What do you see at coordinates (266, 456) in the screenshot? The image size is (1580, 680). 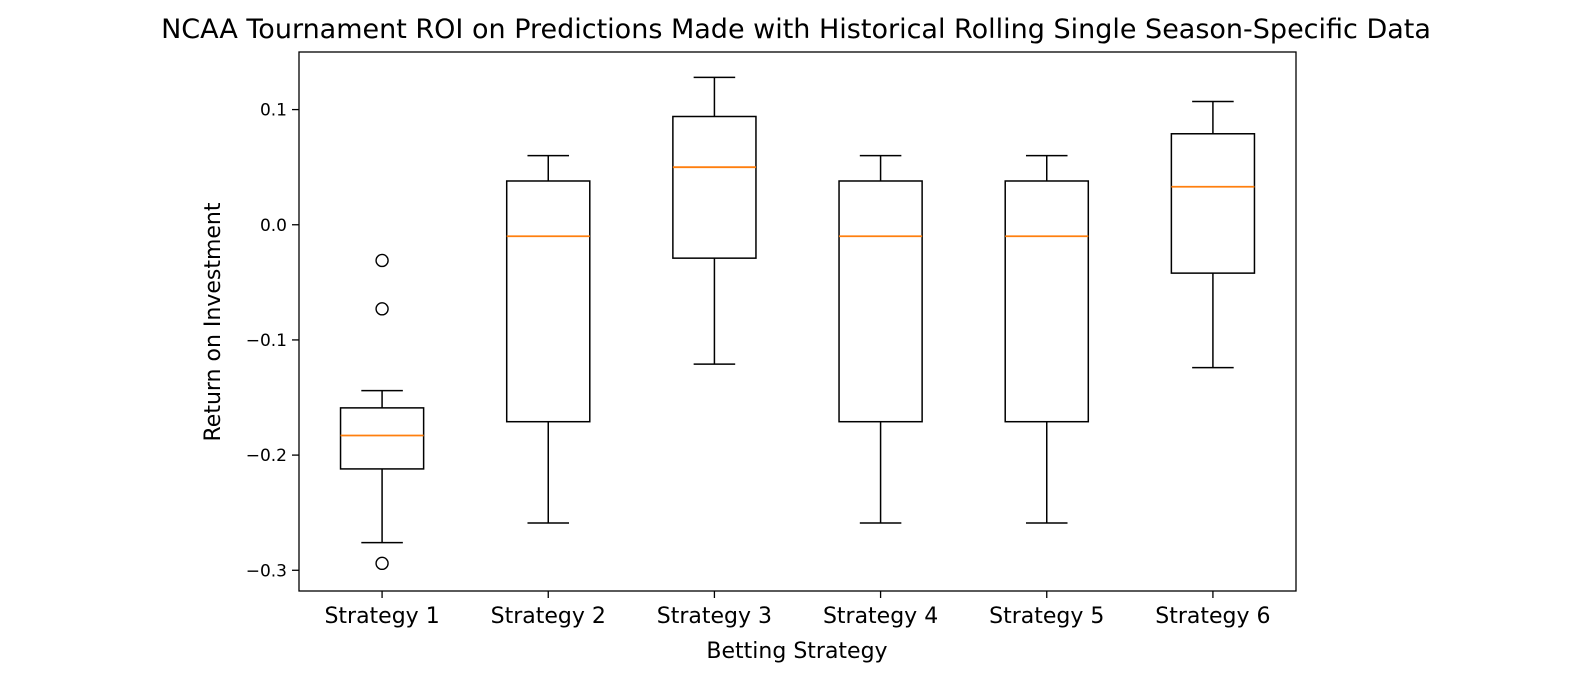 I see `y-tick-label: −0.2` at bounding box center [266, 456].